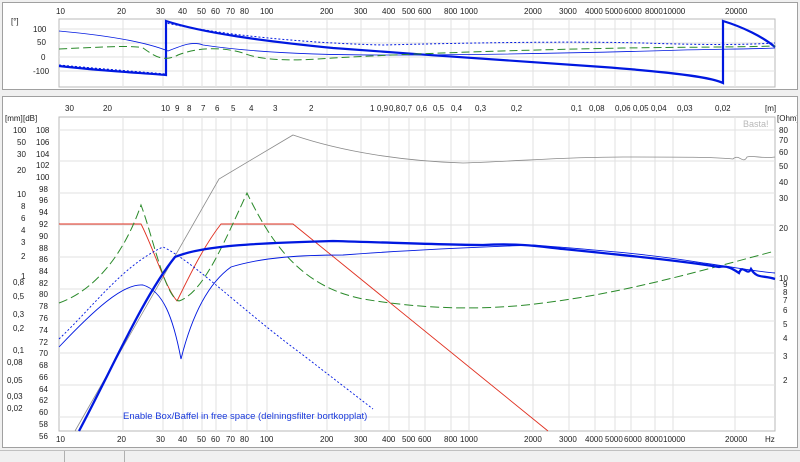 The image size is (800, 462). What do you see at coordinates (723, 108) in the screenshot?
I see `wavelength-tick: 0,02` at bounding box center [723, 108].